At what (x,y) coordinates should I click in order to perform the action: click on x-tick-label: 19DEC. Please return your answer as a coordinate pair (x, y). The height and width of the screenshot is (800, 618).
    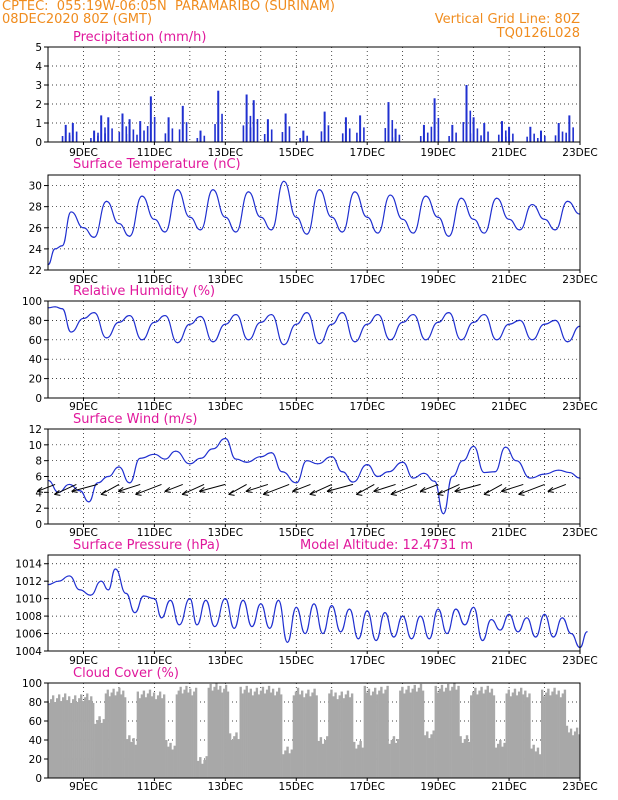
    Looking at the image, I should click on (437, 407).